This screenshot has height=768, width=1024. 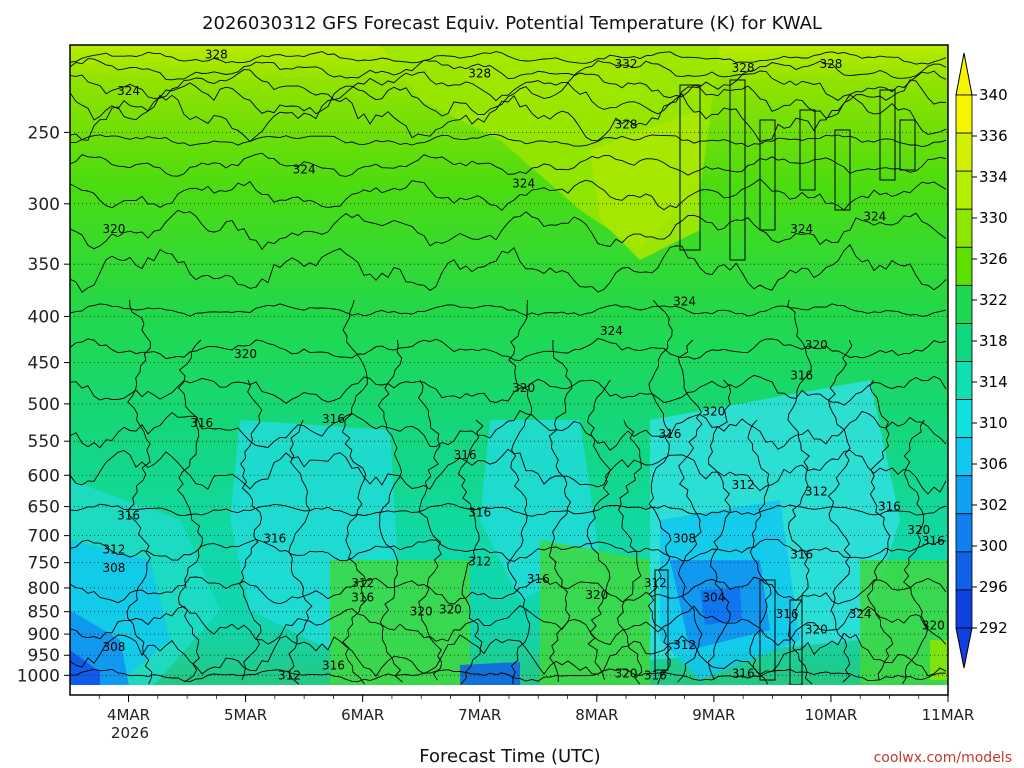 I want to click on colorbar-tick-label: 340, so click(x=993, y=95).